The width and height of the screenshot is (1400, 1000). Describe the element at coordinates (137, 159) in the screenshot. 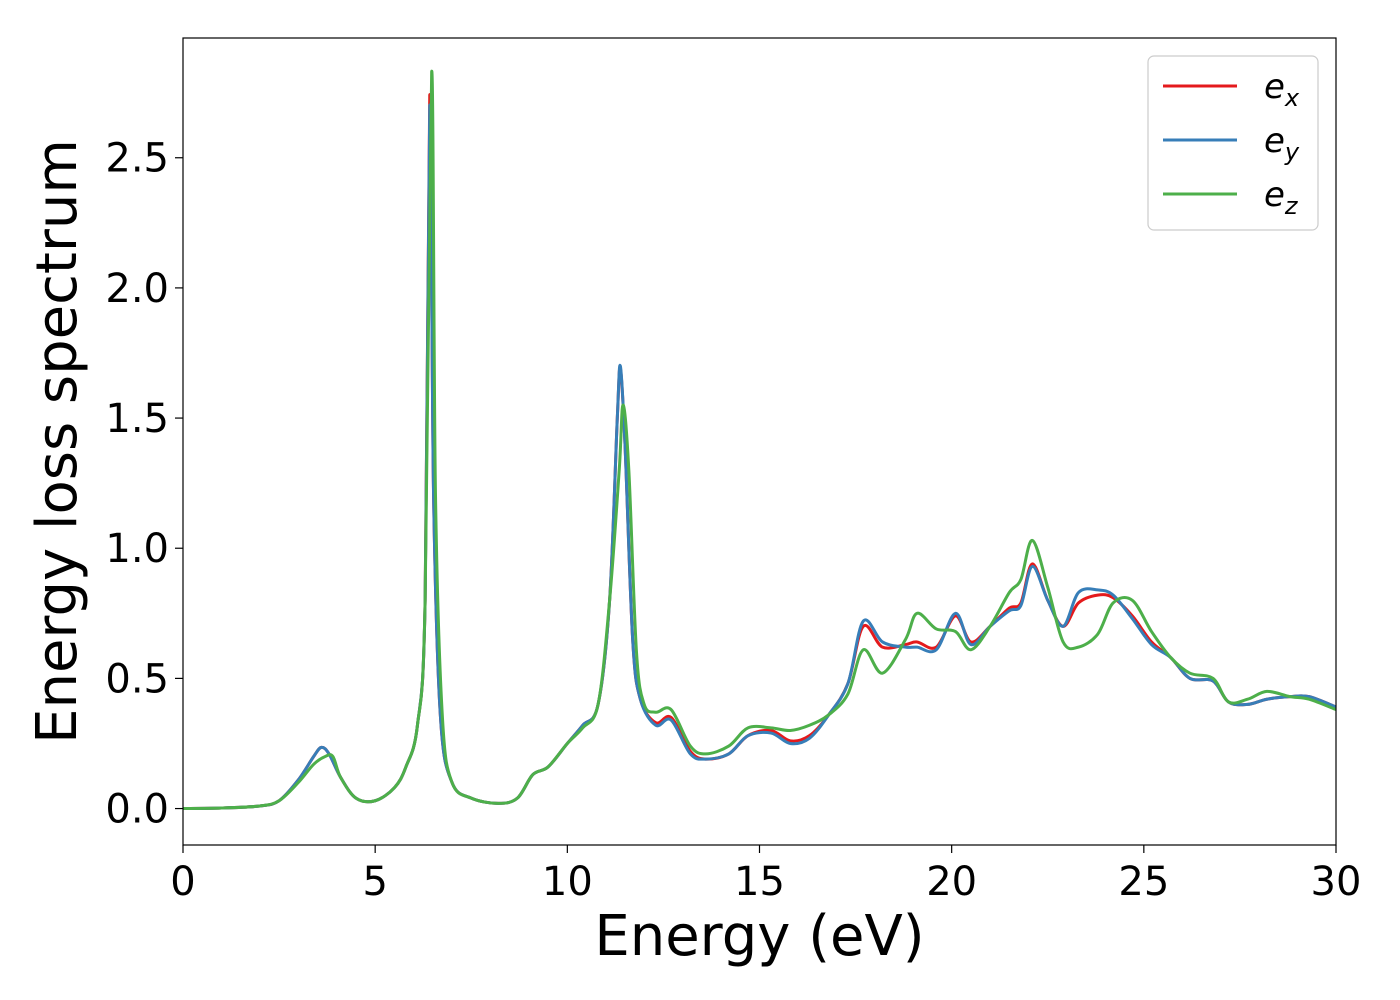

I see `y-tick-label: 2.5` at that location.